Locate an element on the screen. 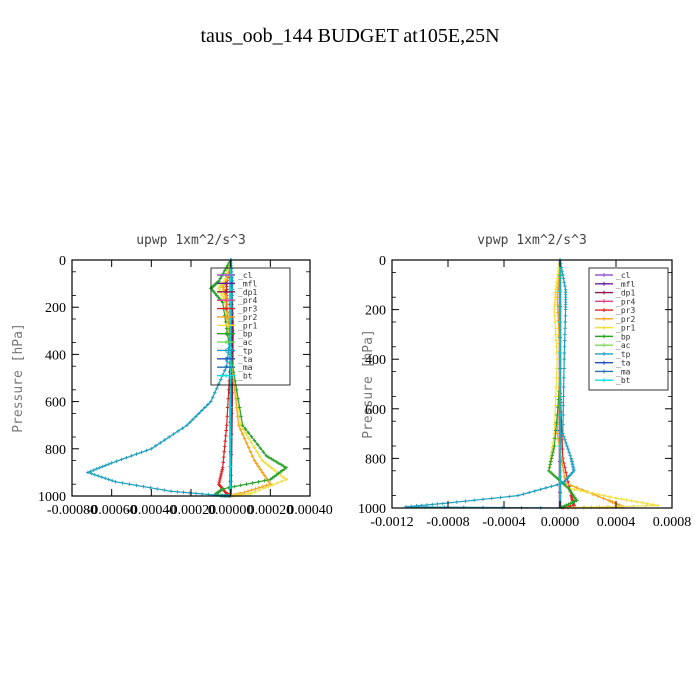 The image size is (700, 700). x-tick-label: -0.0012 is located at coordinates (391, 522).